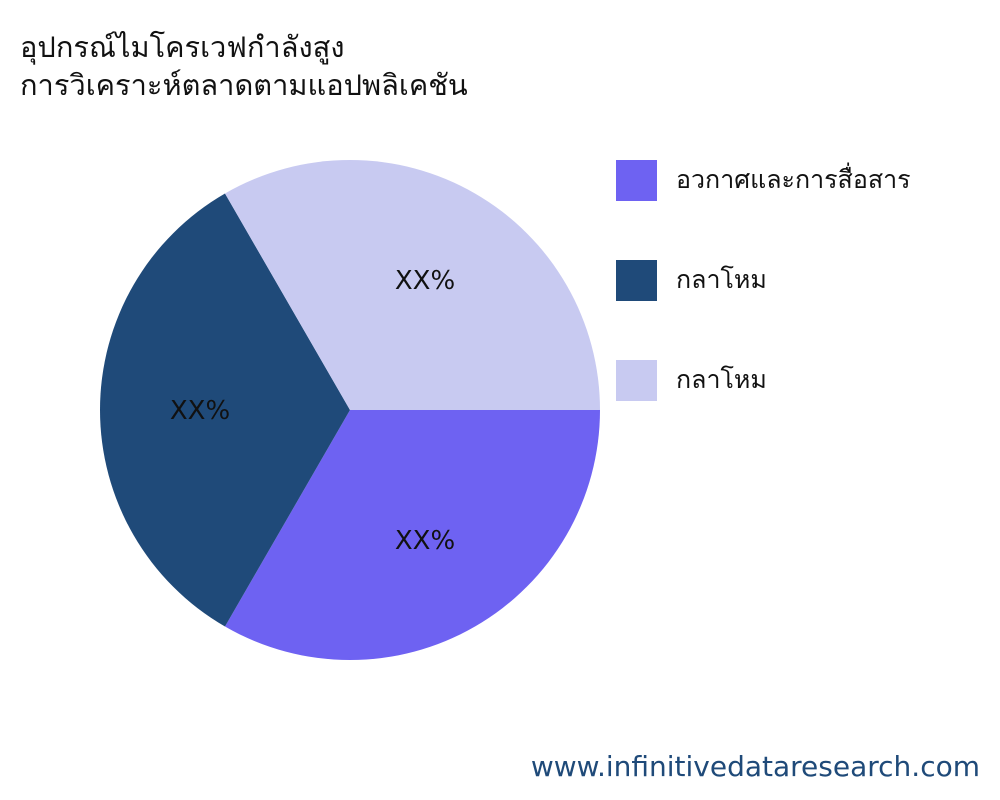  I want to click on legend-label-2: กลาโหม, so click(721, 279).